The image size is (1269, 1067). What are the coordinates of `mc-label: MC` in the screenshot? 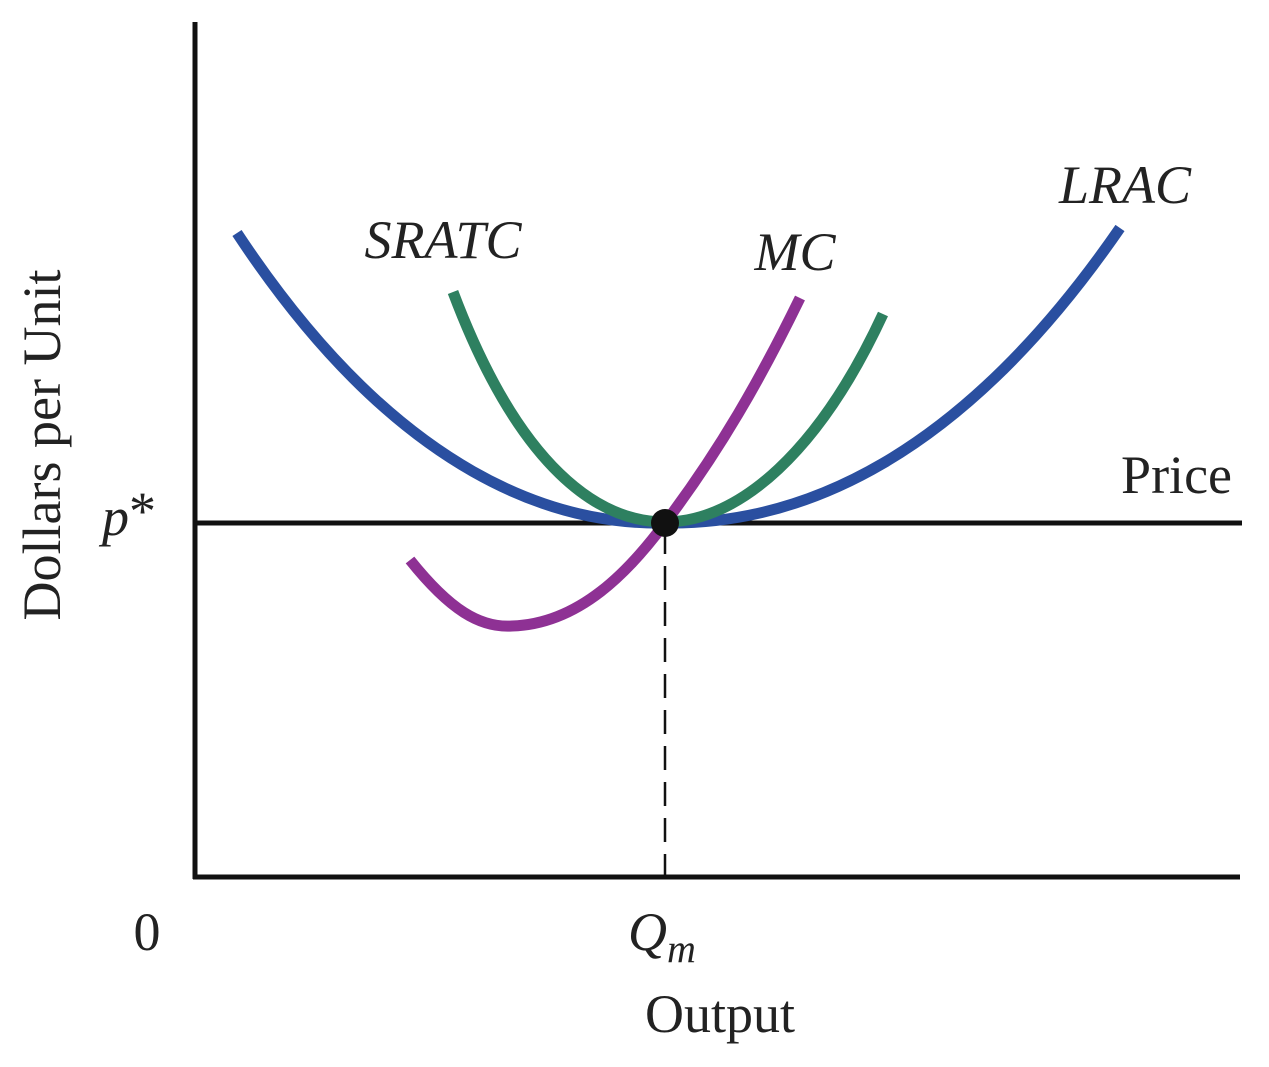 It's located at (795, 252).